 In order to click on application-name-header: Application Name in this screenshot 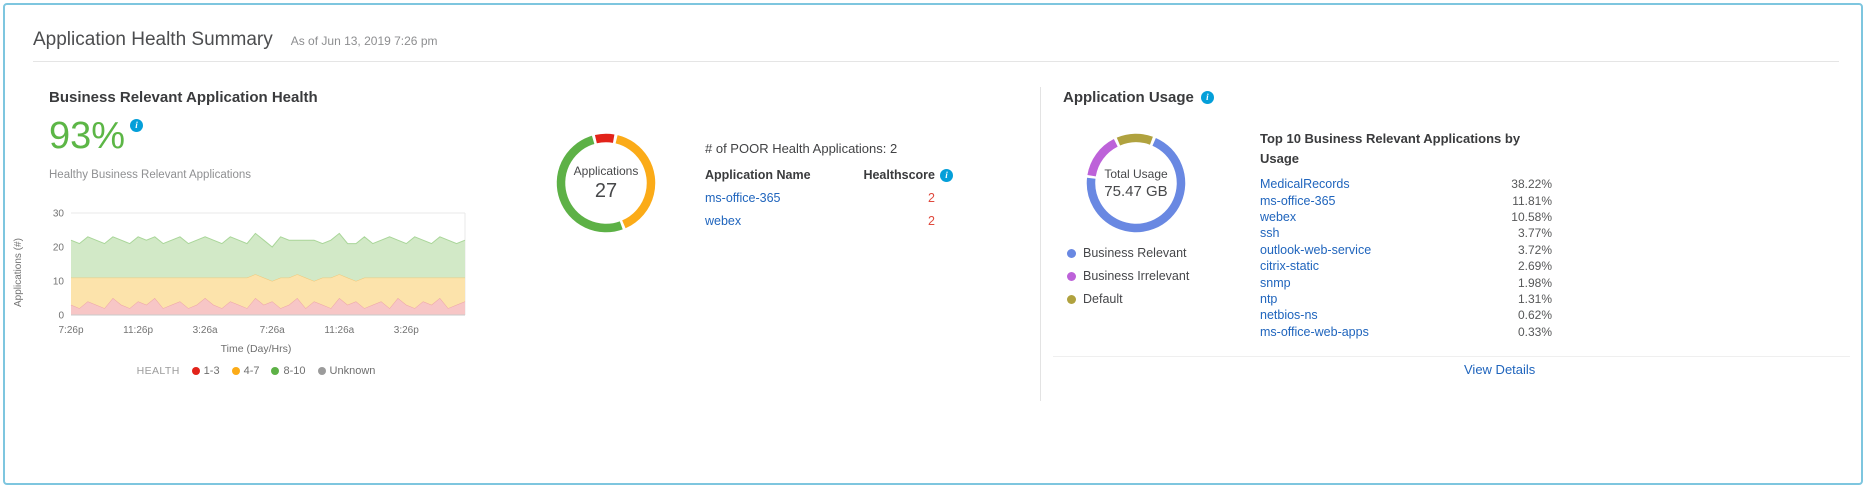, I will do `click(758, 175)`.